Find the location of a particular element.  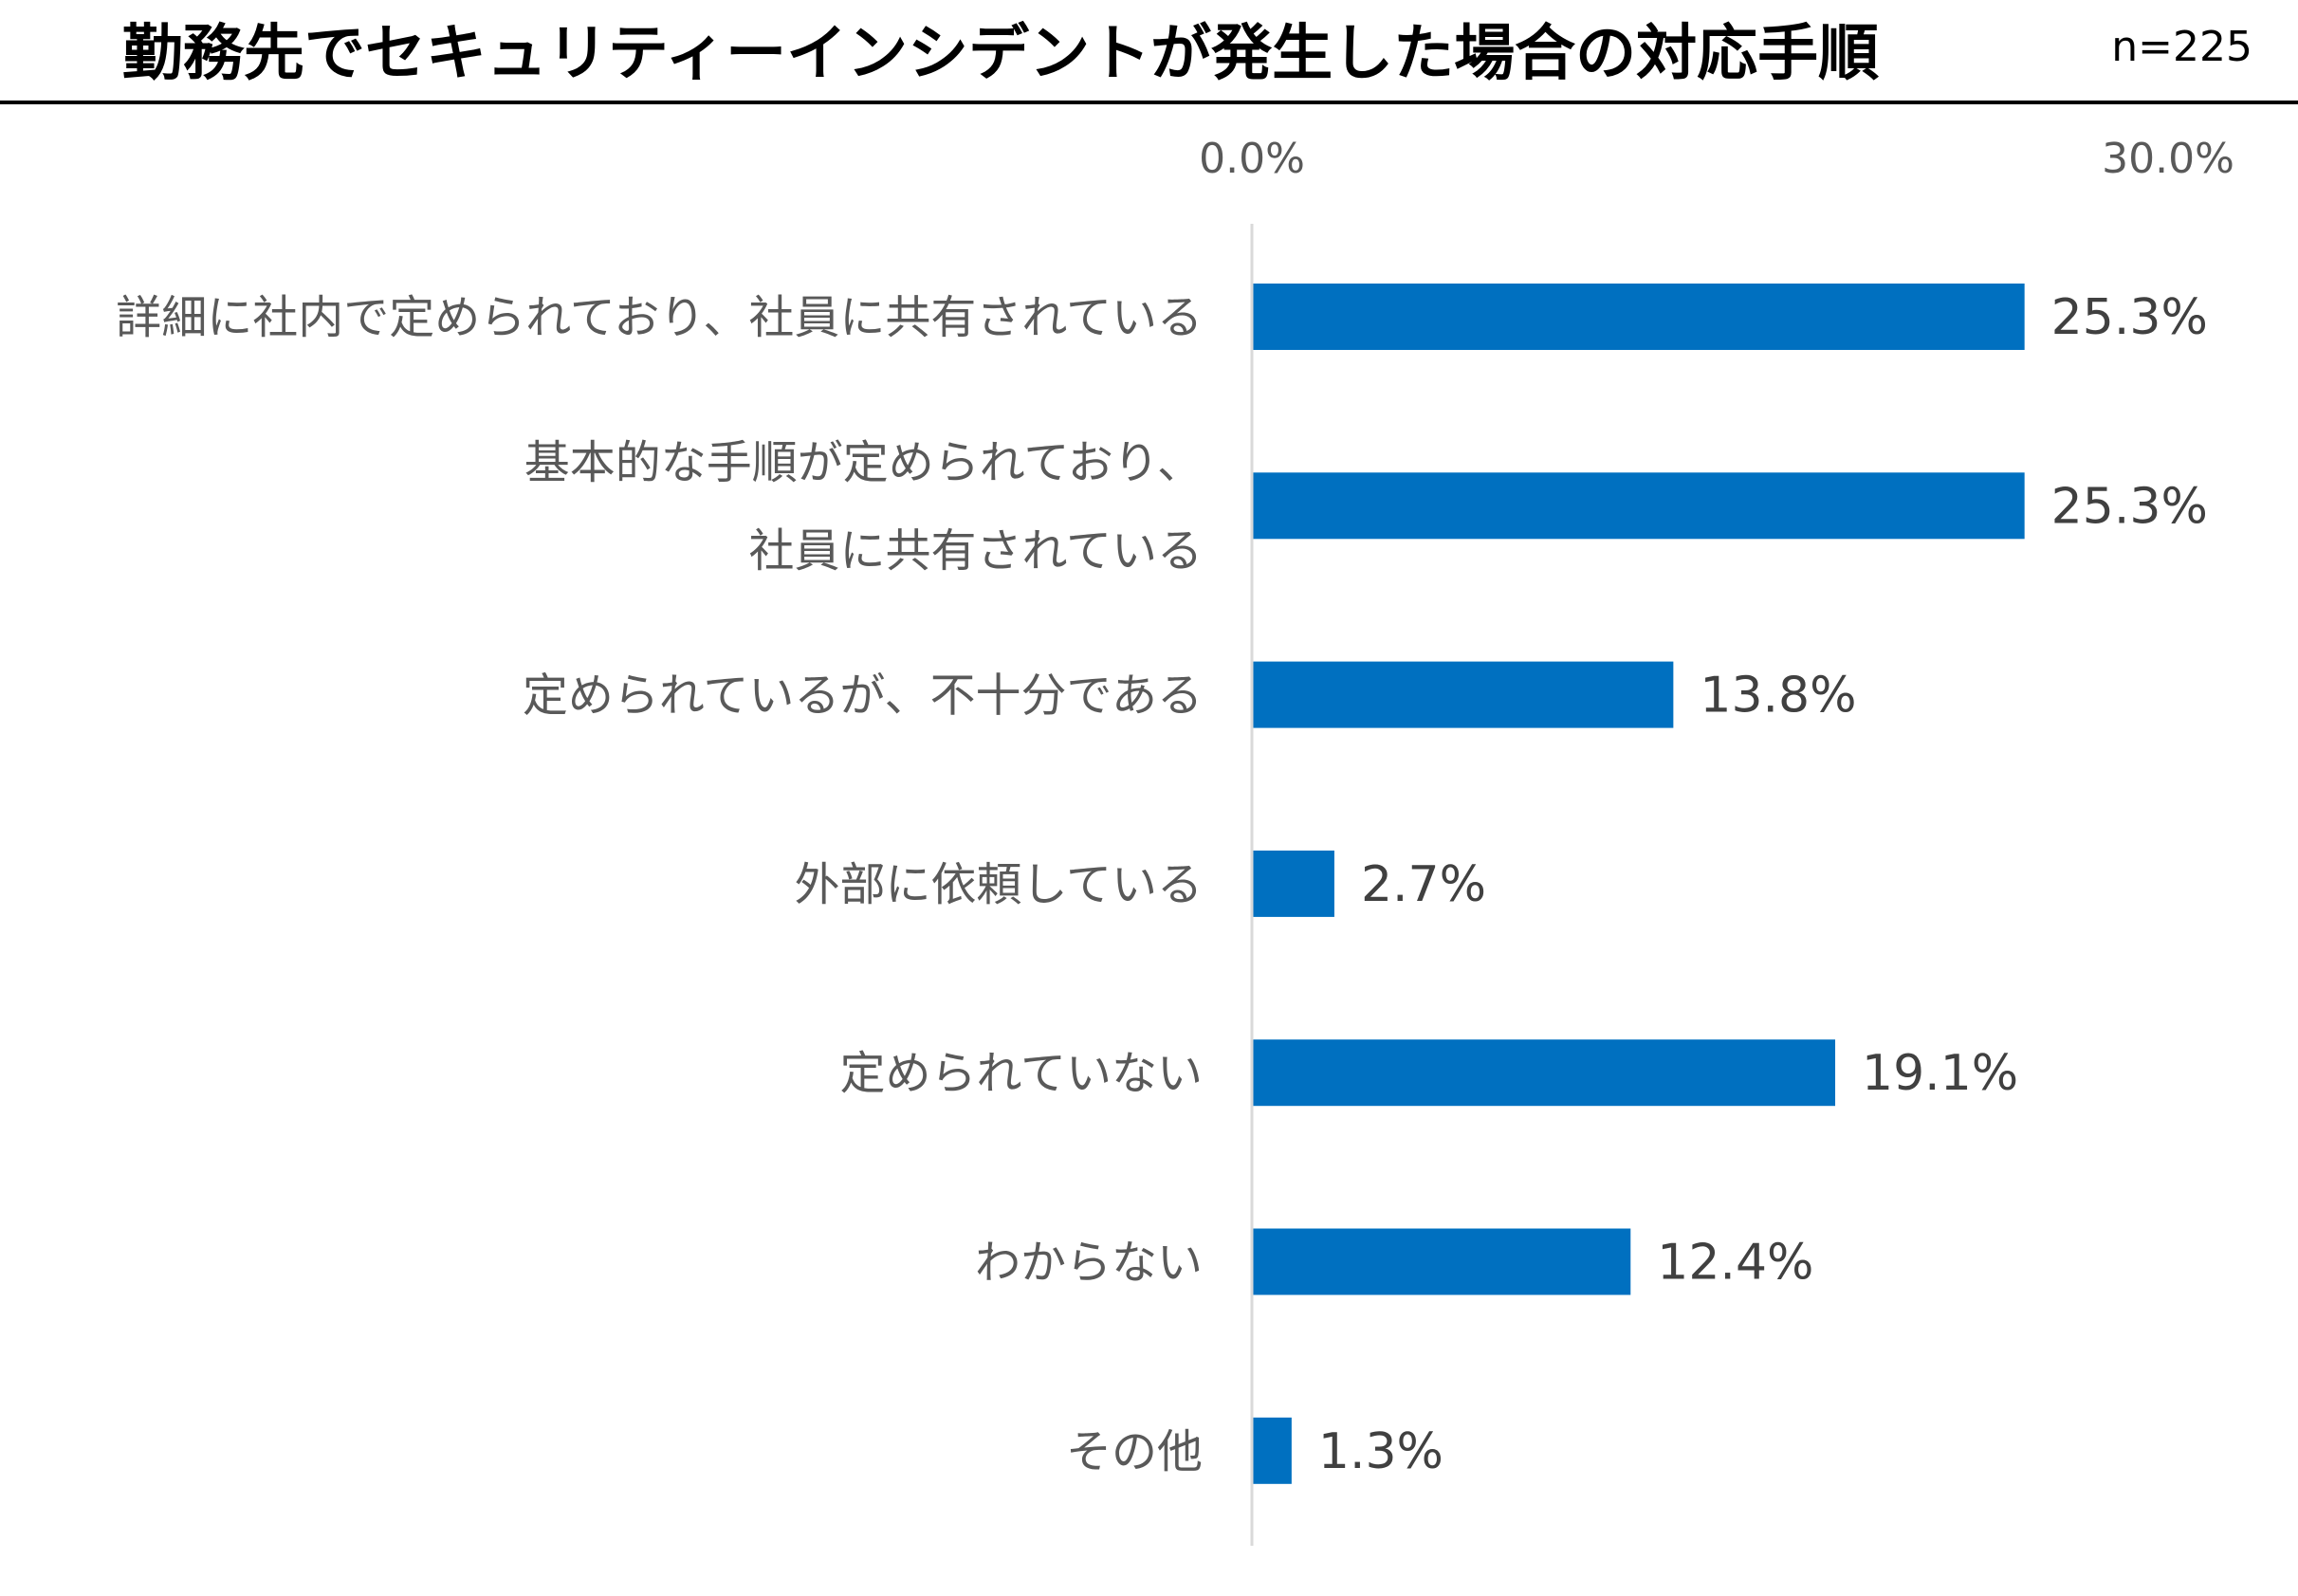

x-tick-label: 30.0% is located at coordinates (2168, 159).